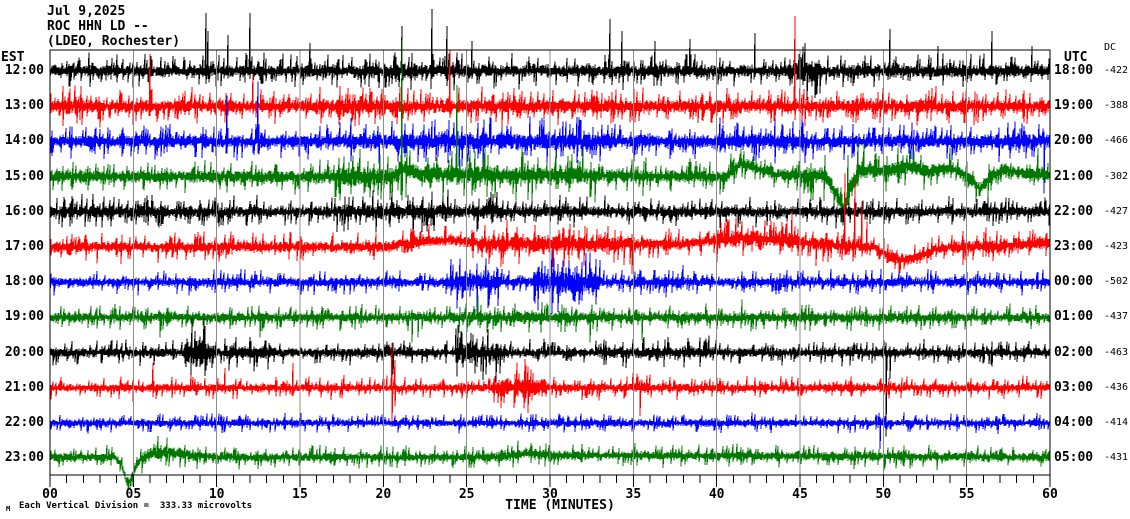  I want to click on dc-offset-value: -431, so click(1116, 458).